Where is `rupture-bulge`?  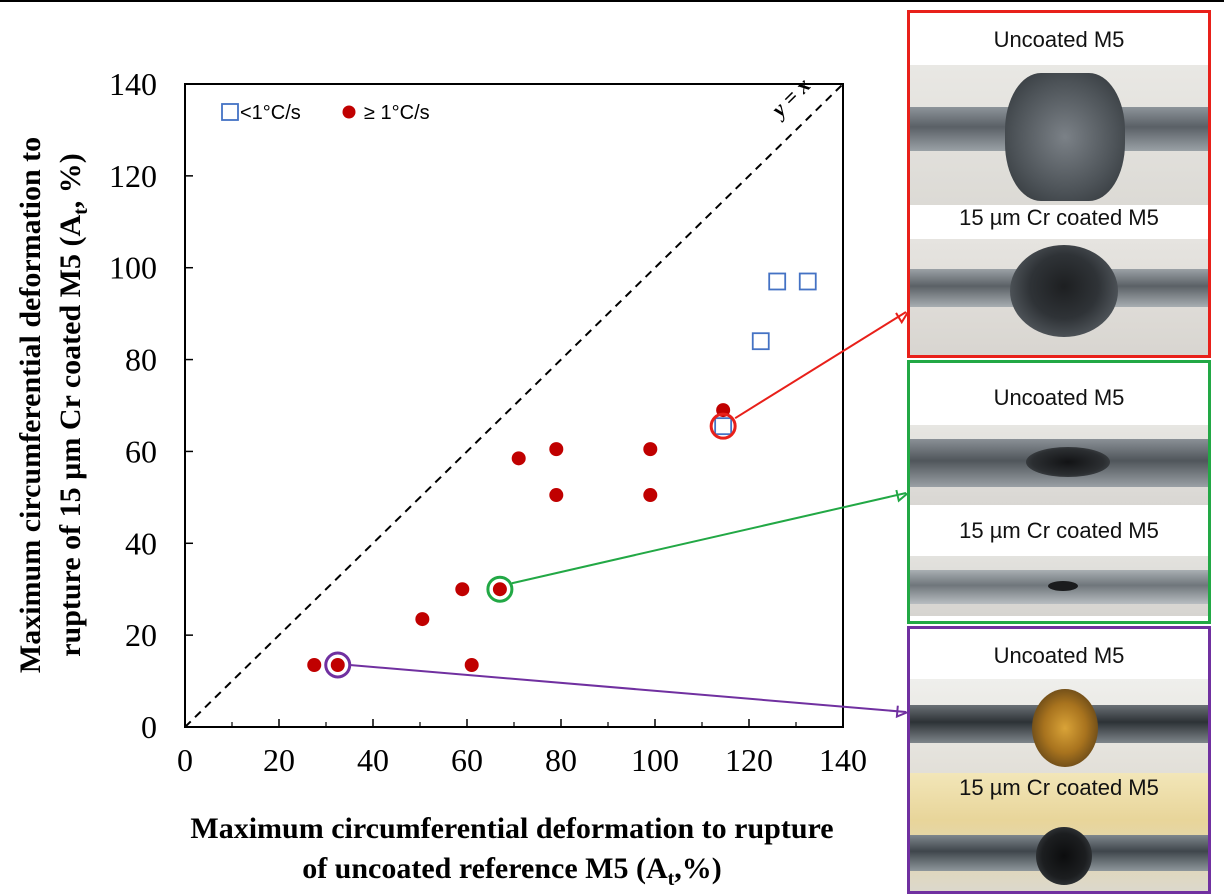
rupture-bulge is located at coordinates (1065, 728).